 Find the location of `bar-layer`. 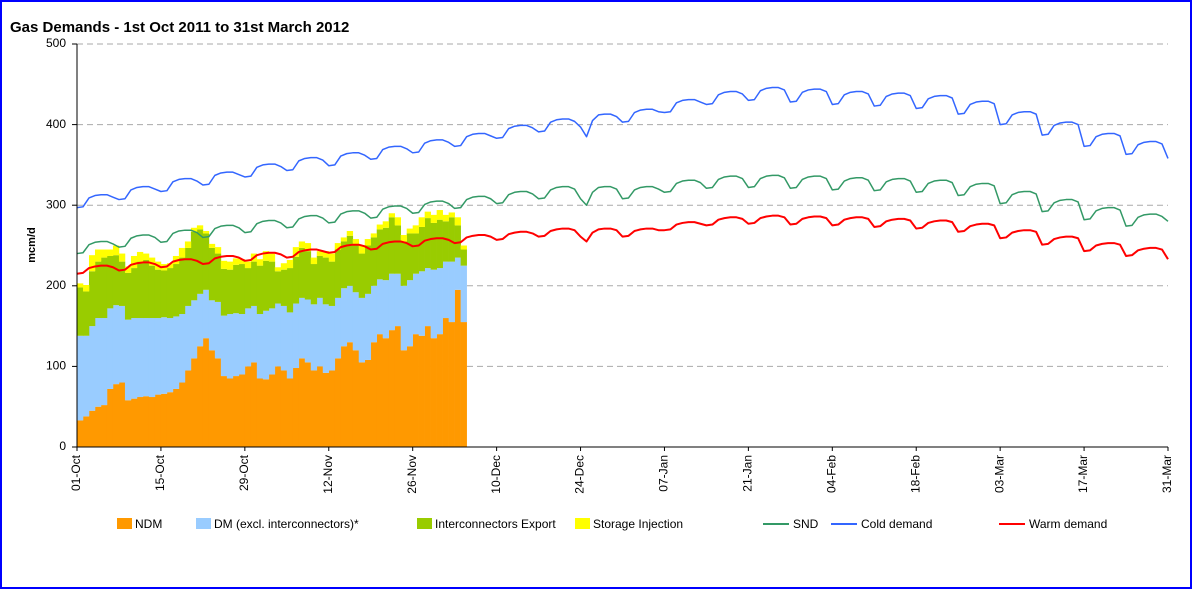

bar-layer is located at coordinates (272, 328).